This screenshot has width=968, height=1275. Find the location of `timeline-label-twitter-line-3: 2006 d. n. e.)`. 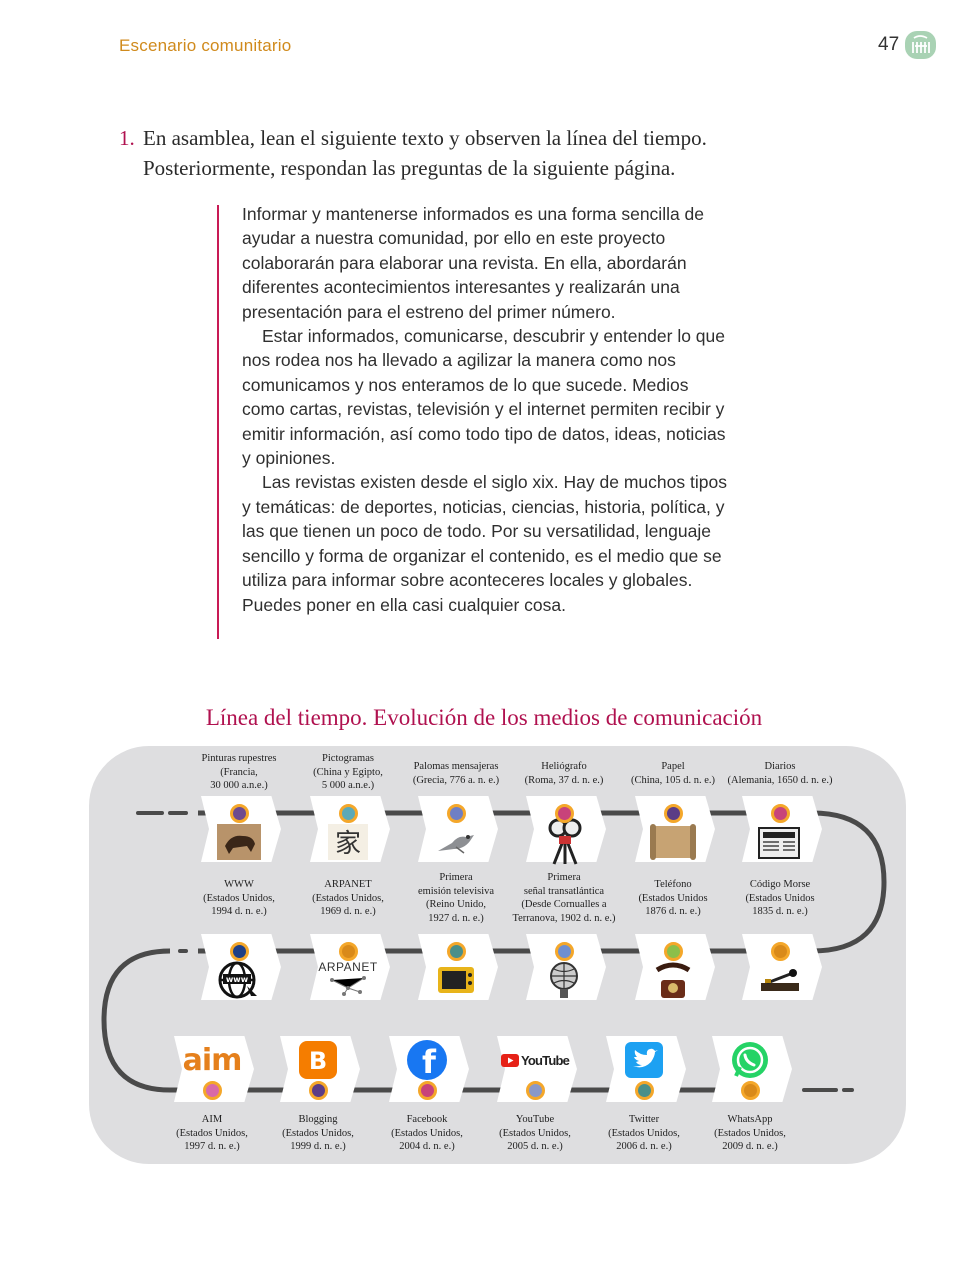

timeline-label-twitter-line-3: 2006 d. n. e.) is located at coordinates (644, 1146).